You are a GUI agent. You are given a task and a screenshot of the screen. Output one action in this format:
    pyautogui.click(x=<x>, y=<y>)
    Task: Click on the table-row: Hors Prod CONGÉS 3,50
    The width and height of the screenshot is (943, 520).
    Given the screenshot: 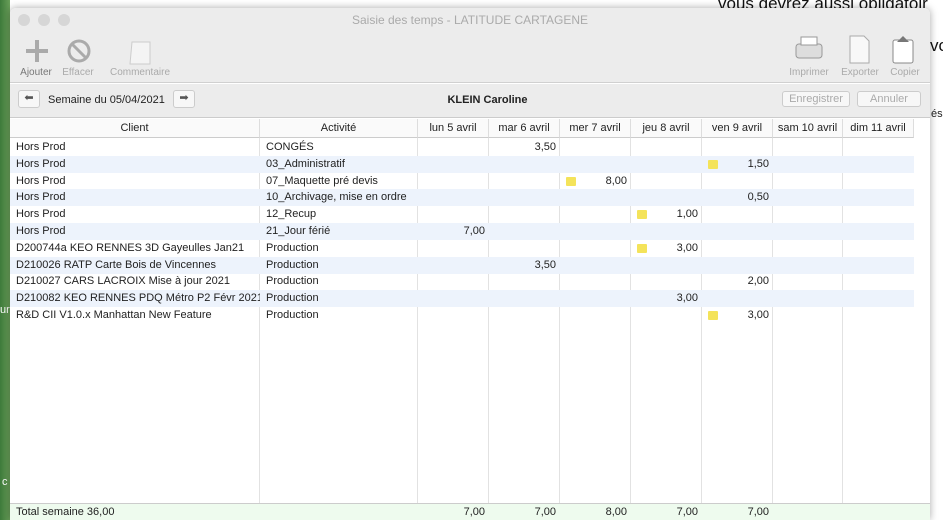 What is the action you would take?
    pyautogui.click(x=462, y=147)
    